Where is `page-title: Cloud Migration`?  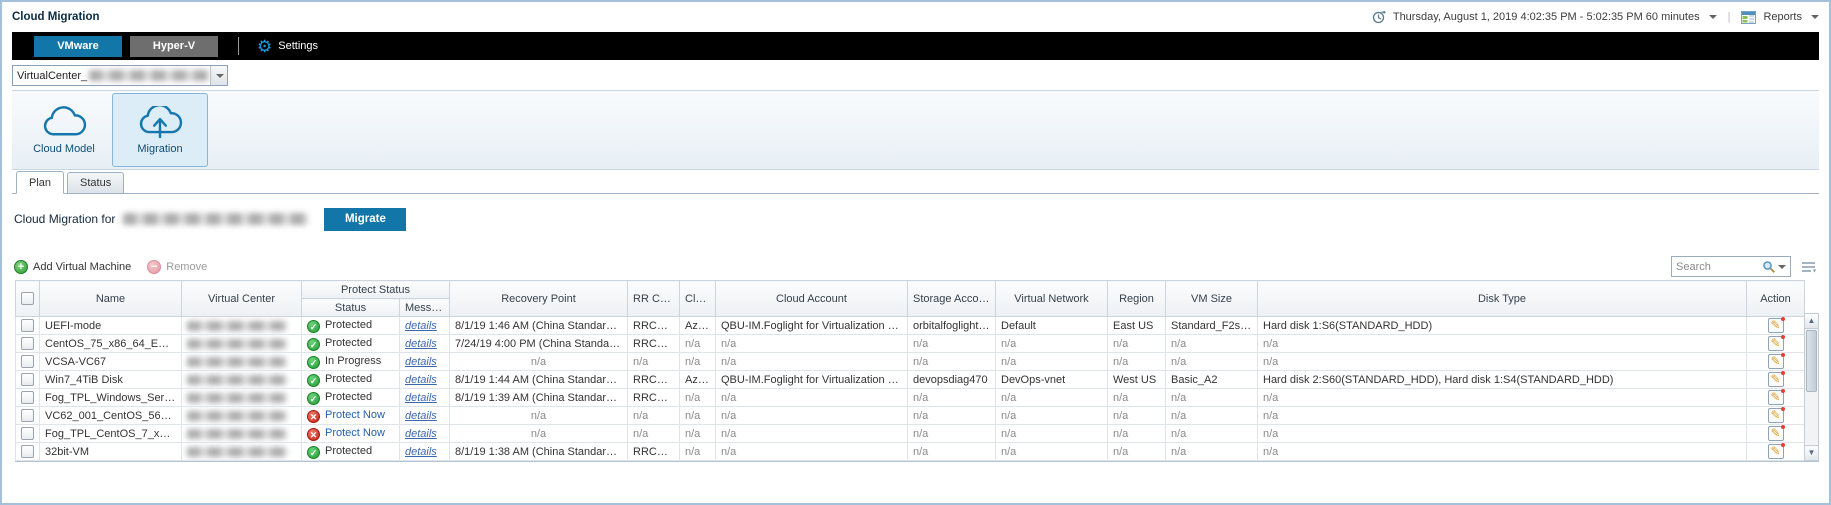 page-title: Cloud Migration is located at coordinates (56, 17).